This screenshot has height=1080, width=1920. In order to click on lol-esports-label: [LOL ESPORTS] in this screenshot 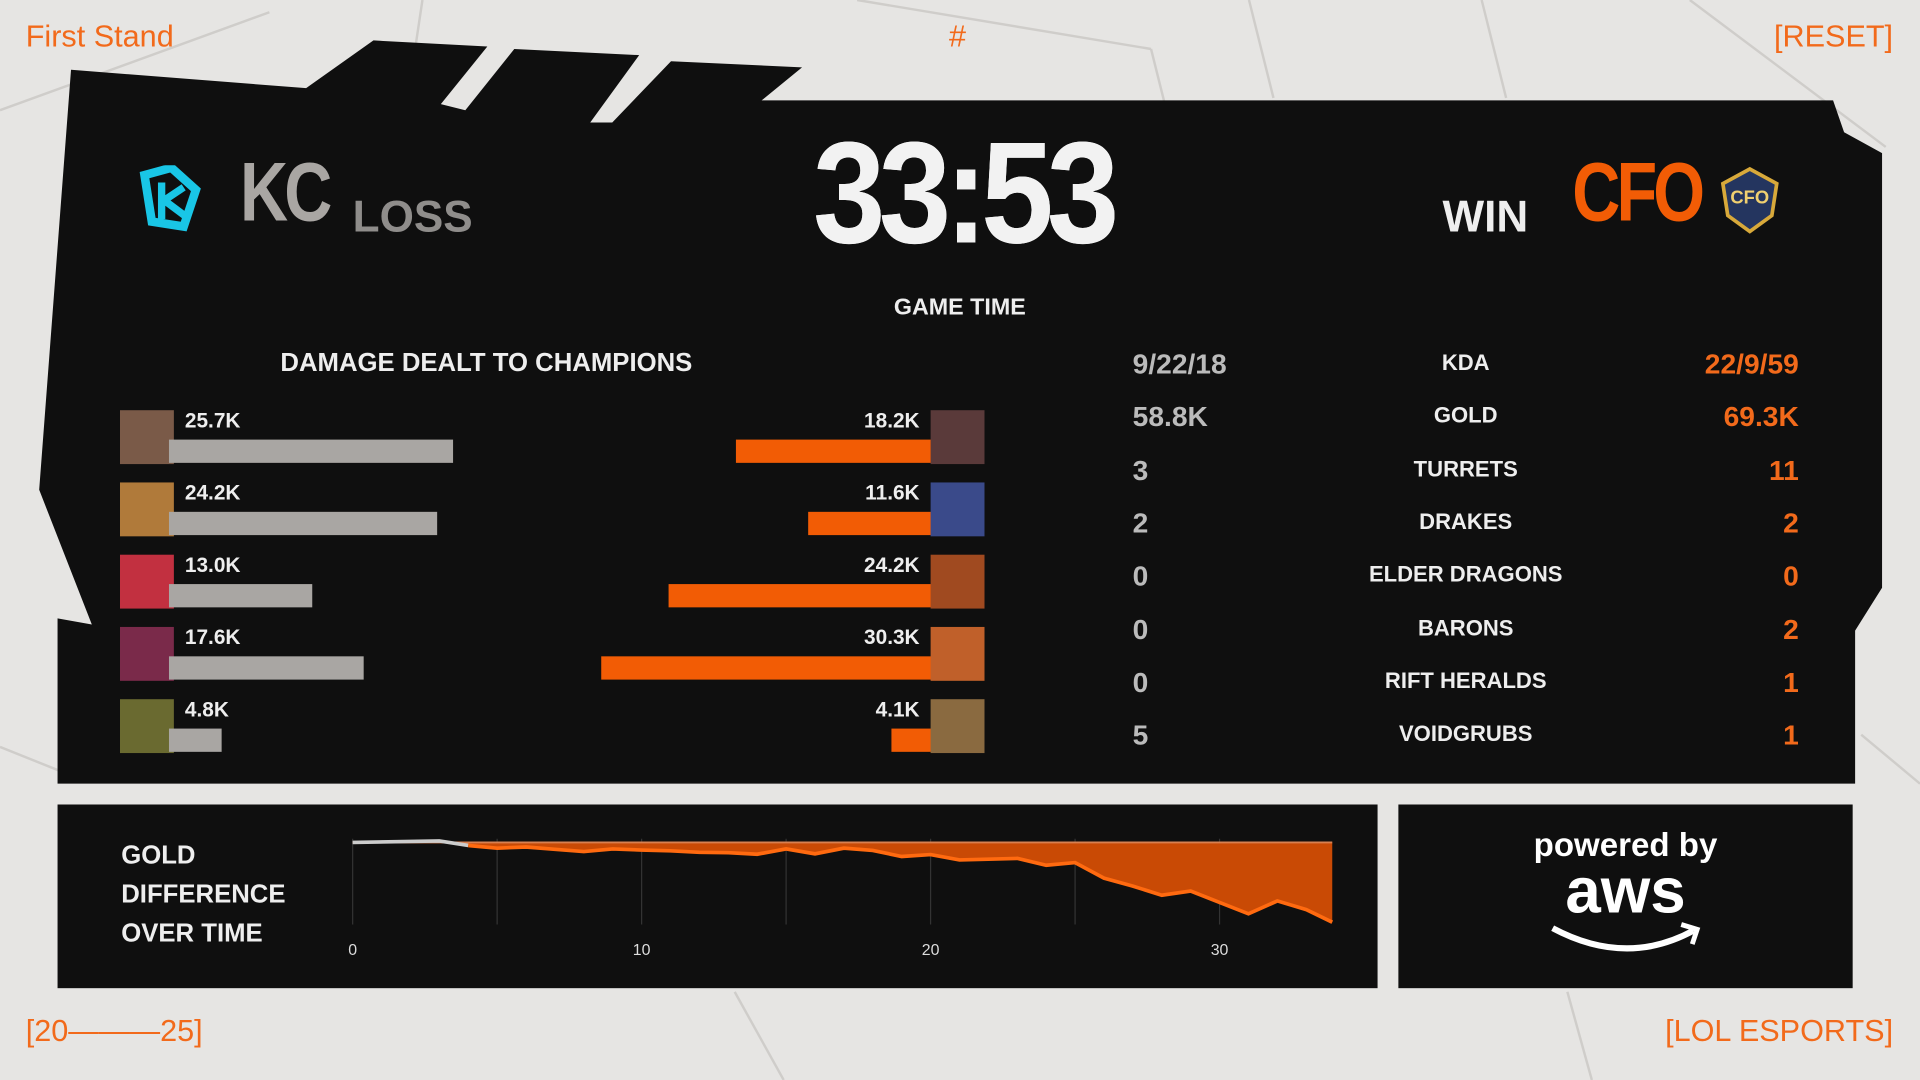, I will do `click(1779, 1031)`.